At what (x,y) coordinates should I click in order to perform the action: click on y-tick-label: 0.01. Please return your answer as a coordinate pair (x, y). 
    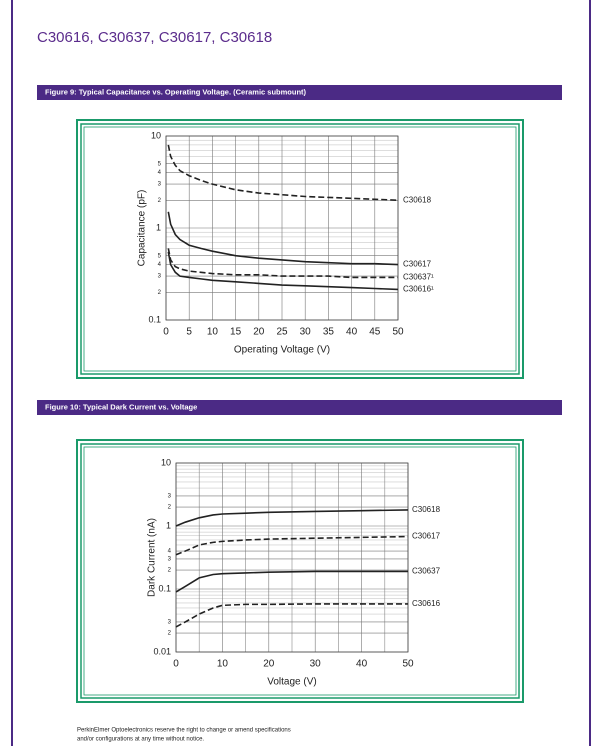
    Looking at the image, I should click on (162, 651).